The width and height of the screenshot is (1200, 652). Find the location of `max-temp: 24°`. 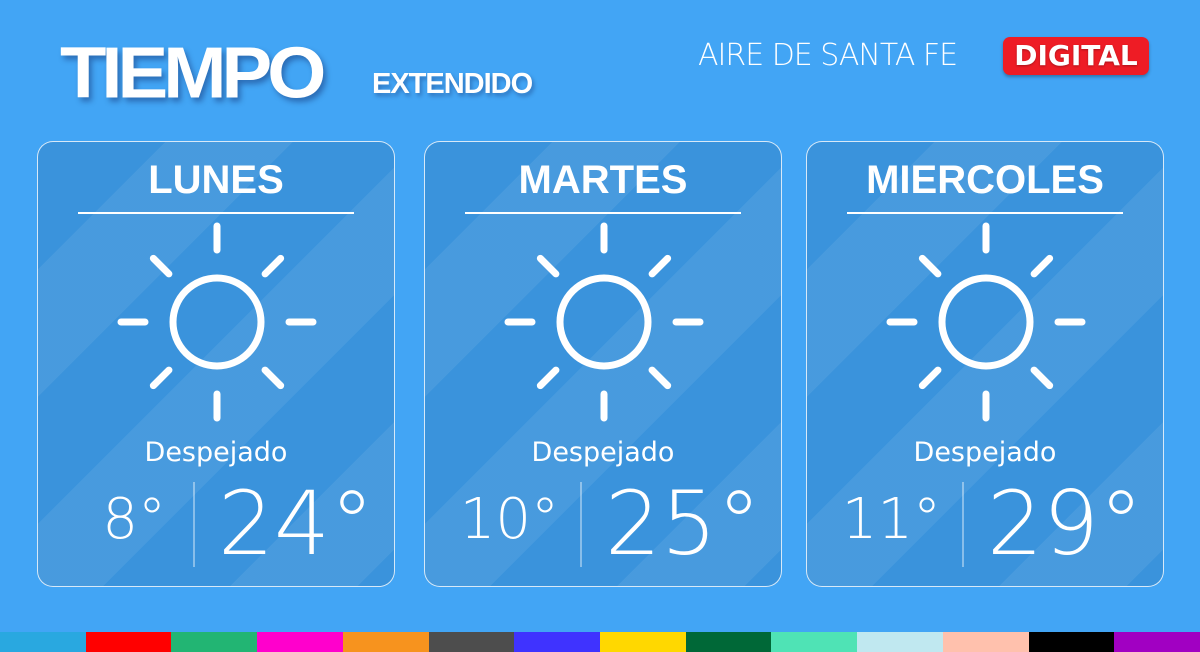

max-temp: 24° is located at coordinates (296, 523).